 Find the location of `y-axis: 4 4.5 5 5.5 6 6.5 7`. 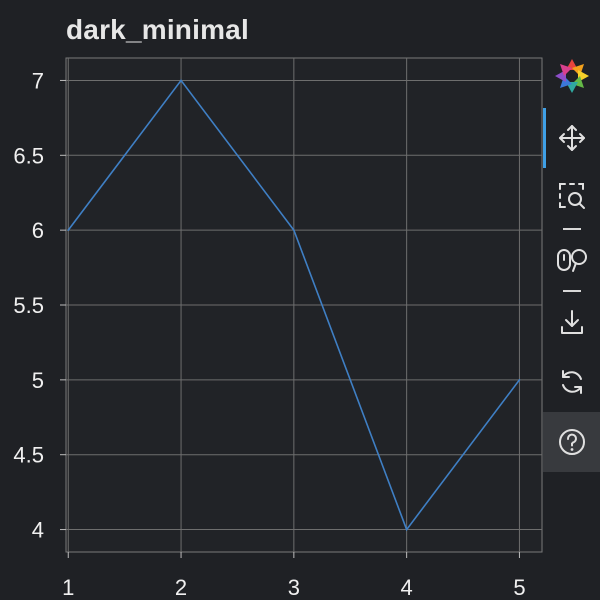

y-axis: 4 4.5 5 5.5 6 6.5 7 is located at coordinates (39, 305).